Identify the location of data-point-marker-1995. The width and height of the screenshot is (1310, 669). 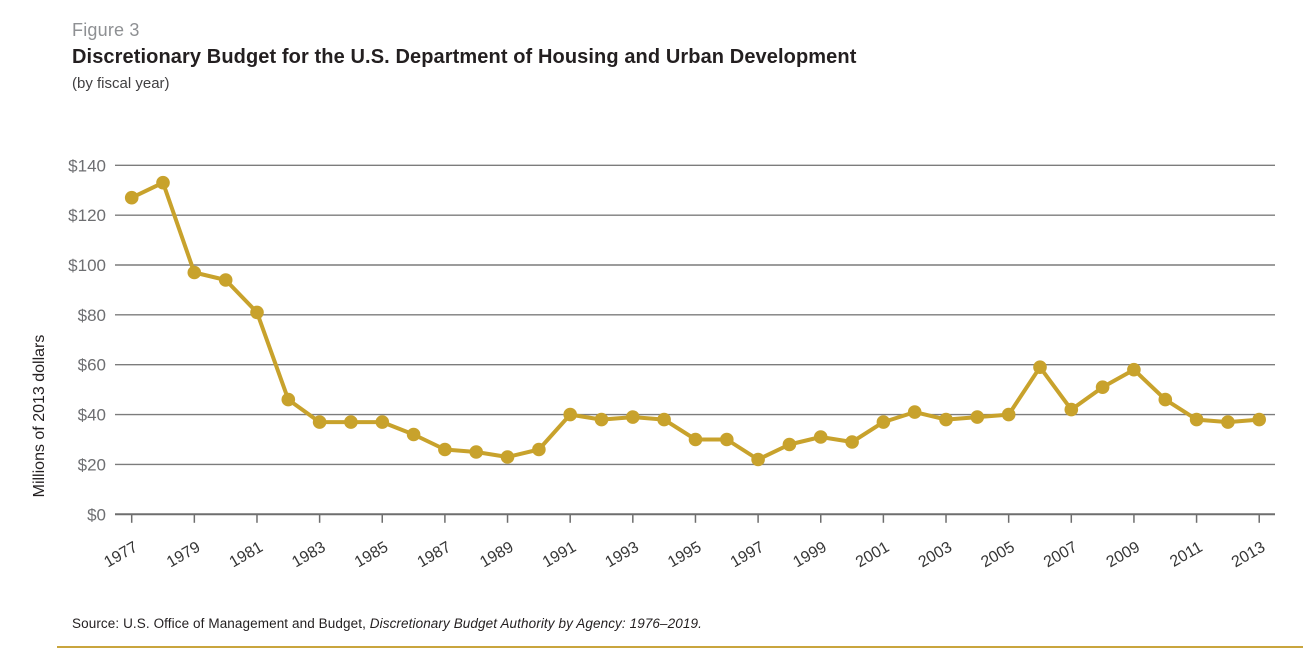
(695, 439).